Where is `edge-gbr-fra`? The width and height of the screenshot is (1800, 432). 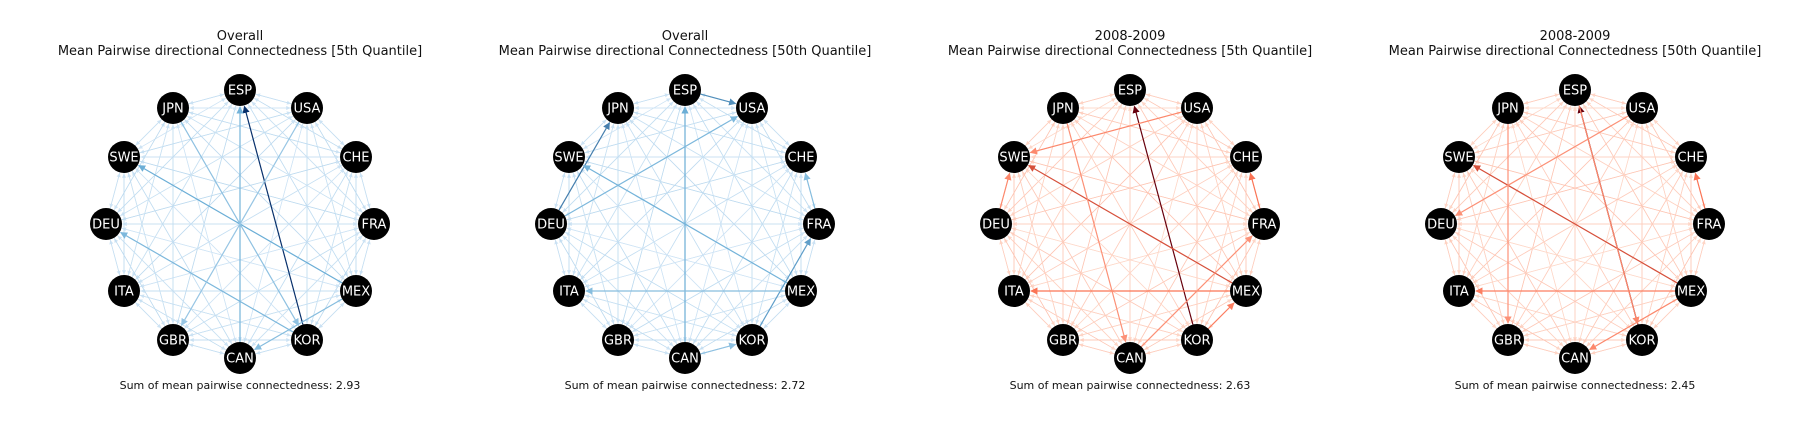 edge-gbr-fra is located at coordinates (1163, 282).